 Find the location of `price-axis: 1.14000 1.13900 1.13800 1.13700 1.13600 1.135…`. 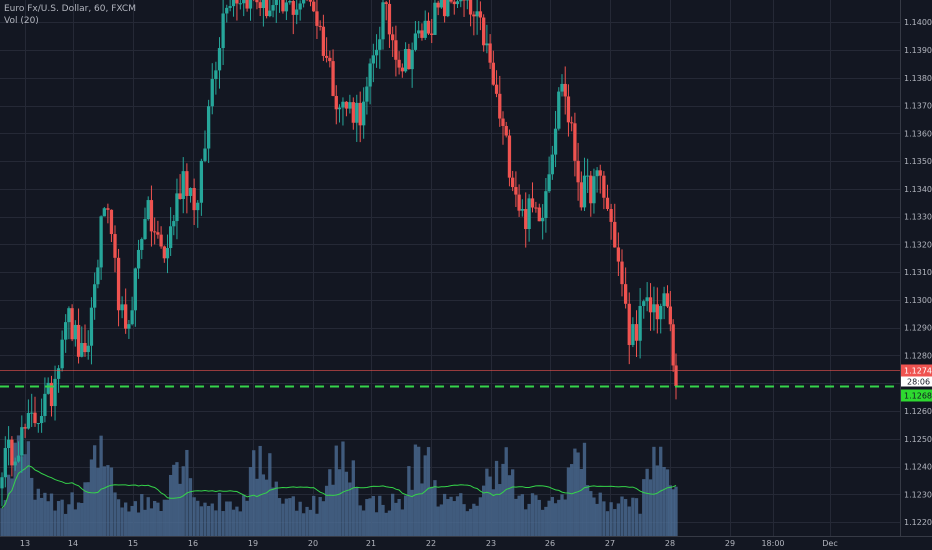

price-axis: 1.14000 1.13900 1.13800 1.13700 1.13600 1.135… is located at coordinates (916, 275).